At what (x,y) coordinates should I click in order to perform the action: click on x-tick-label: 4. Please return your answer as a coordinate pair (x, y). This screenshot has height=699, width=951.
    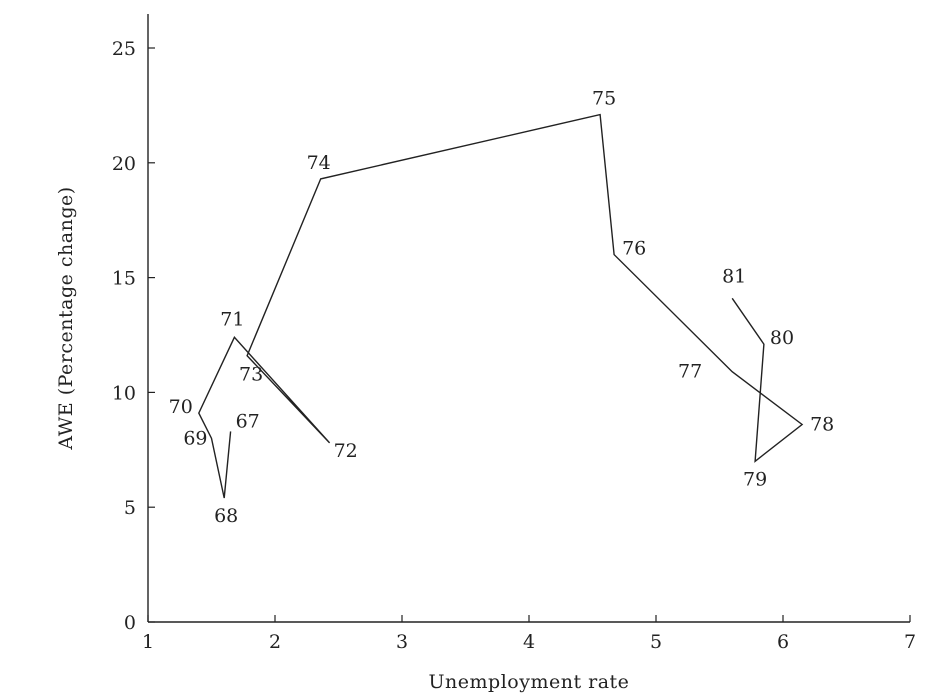
    Looking at the image, I should click on (529, 642).